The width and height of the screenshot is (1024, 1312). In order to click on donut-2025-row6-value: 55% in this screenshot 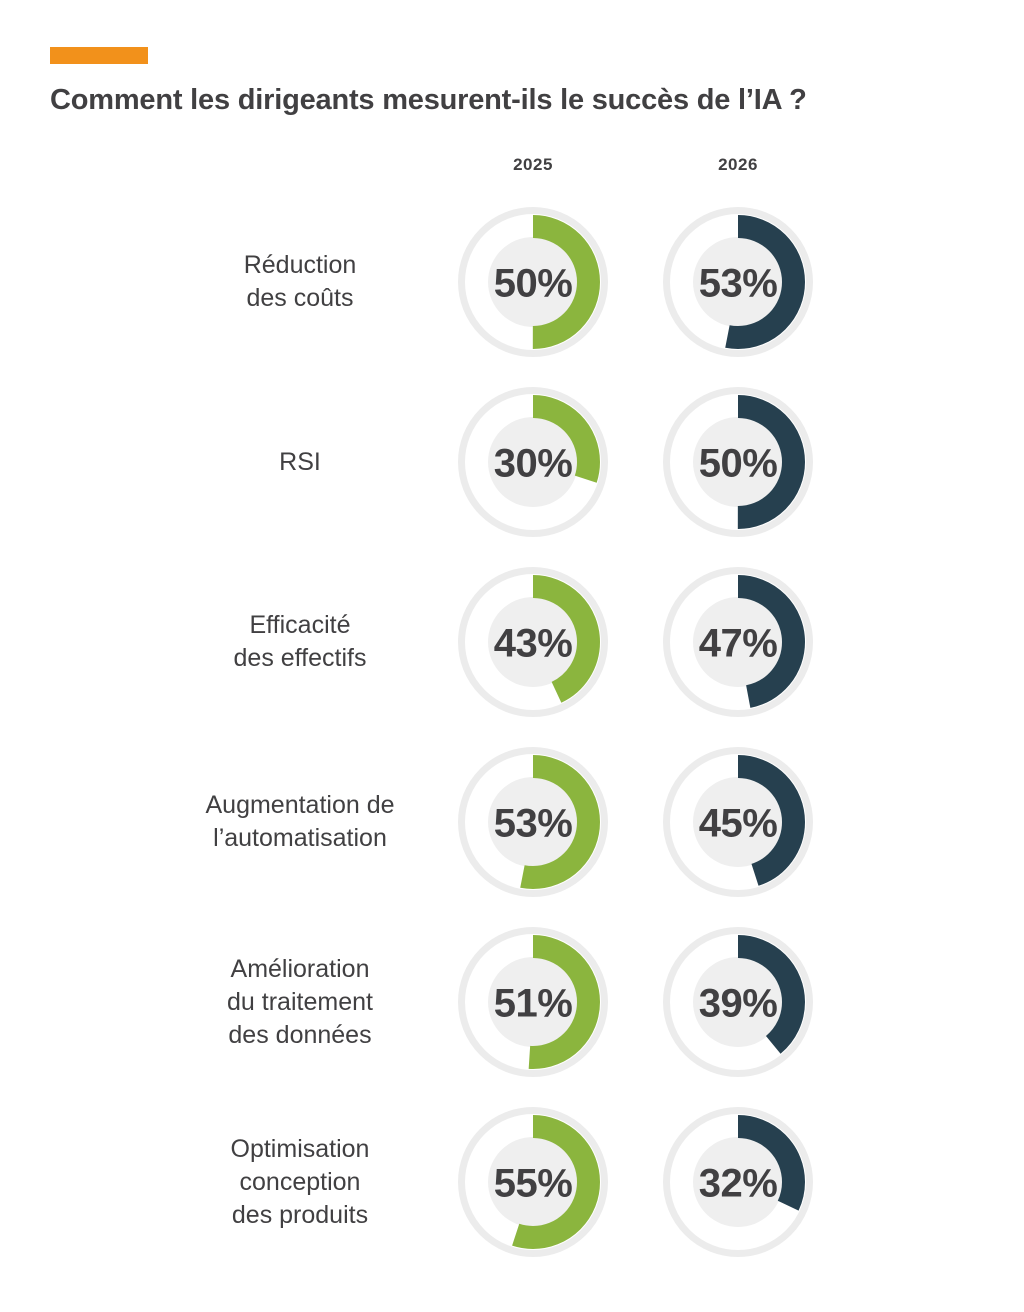, I will do `click(533, 1183)`.